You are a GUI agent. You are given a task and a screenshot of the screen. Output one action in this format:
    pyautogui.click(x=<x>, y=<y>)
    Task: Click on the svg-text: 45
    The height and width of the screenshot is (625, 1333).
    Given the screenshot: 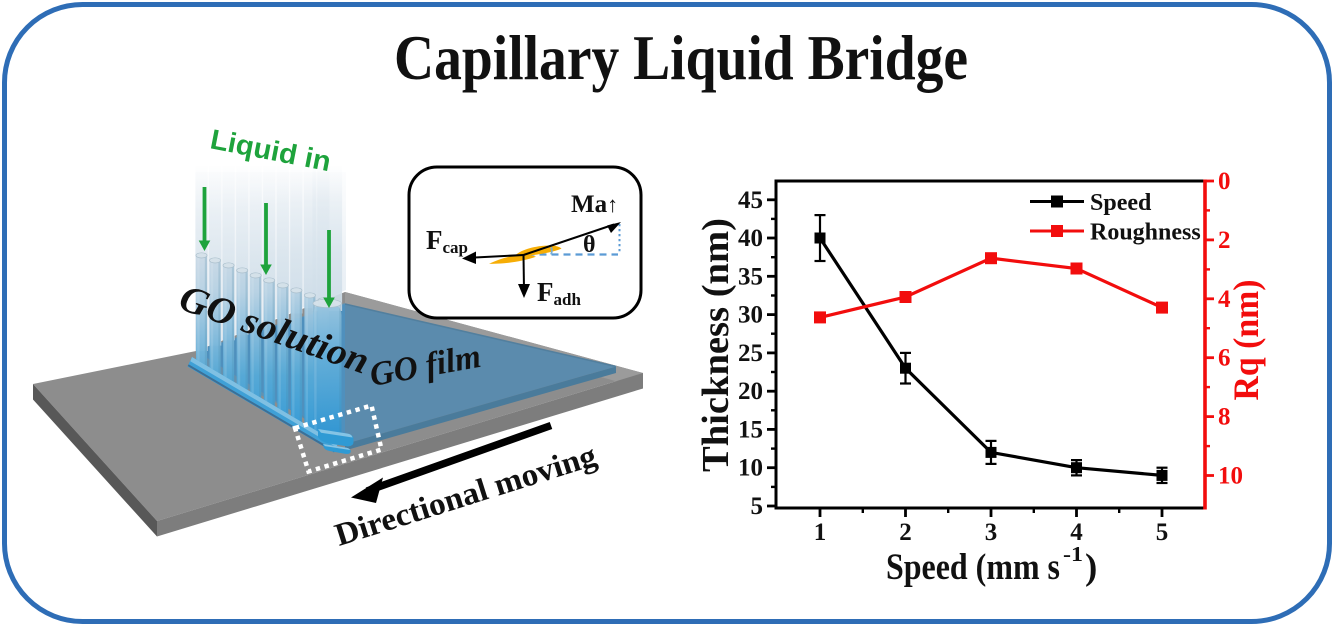 What is the action you would take?
    pyautogui.click(x=750, y=200)
    